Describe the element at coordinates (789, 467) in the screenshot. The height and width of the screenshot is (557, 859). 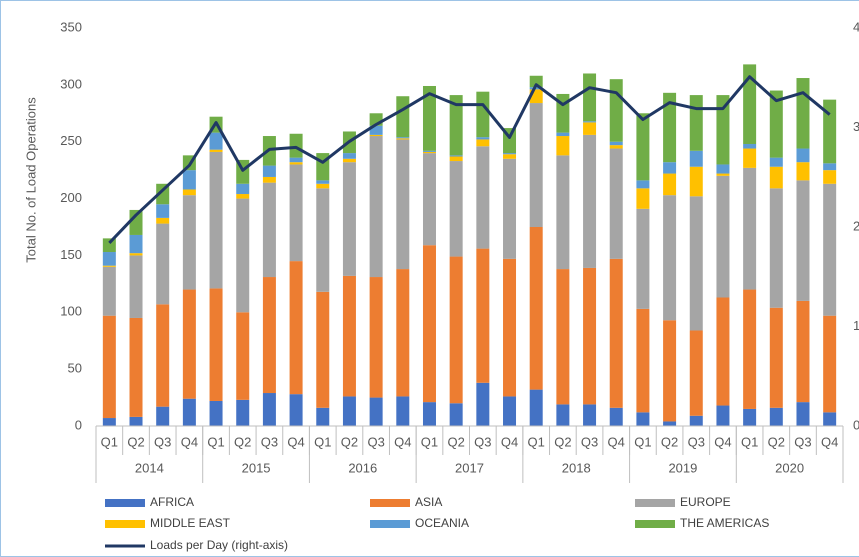
I see `x-group-label: 2020` at that location.